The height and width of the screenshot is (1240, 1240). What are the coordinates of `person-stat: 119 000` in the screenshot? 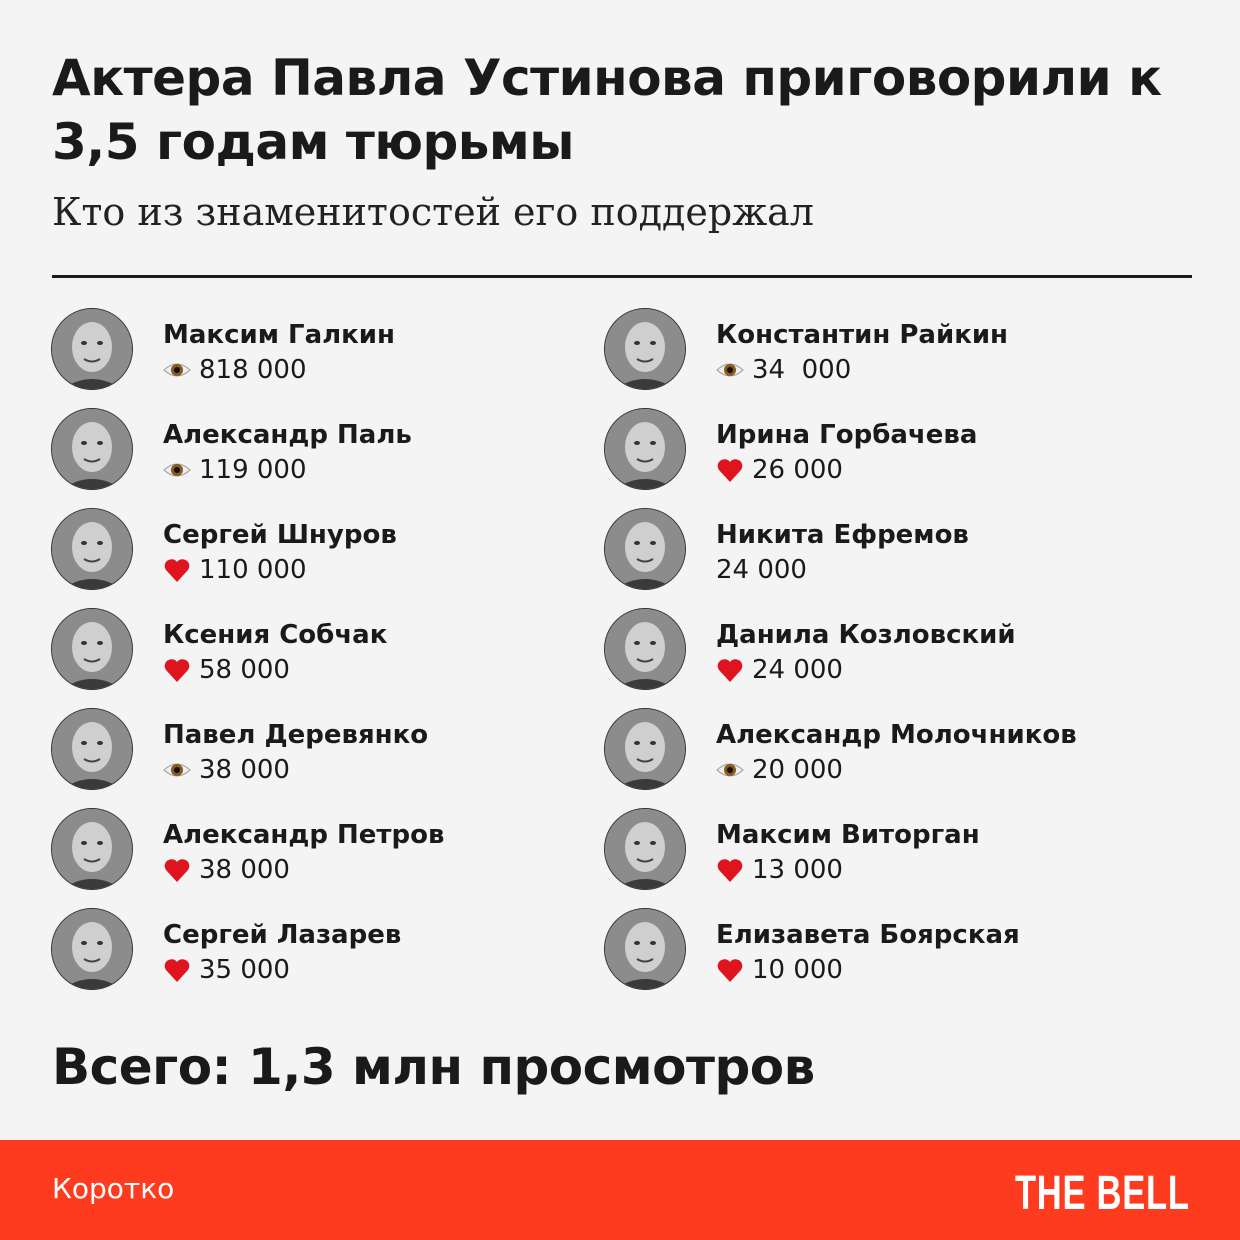 It's located at (235, 470).